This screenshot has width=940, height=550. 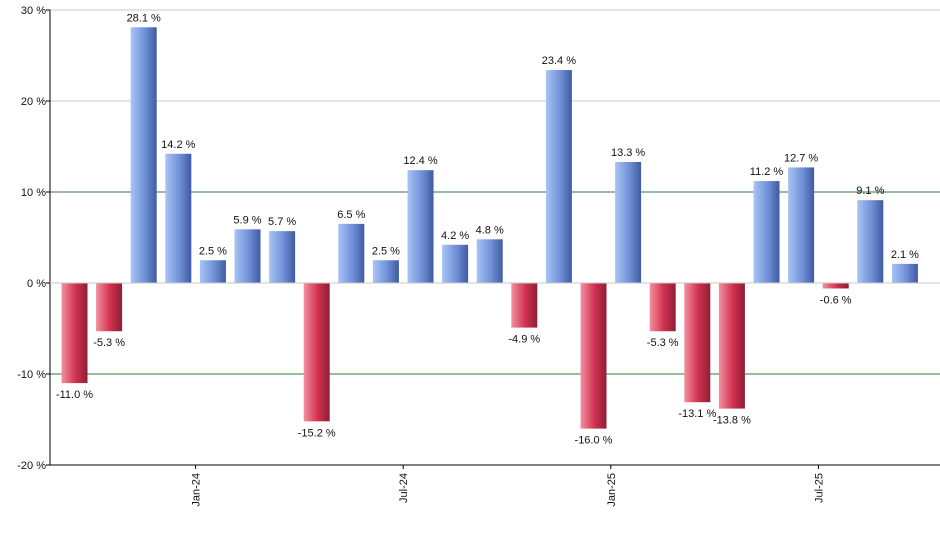 What do you see at coordinates (247, 220) in the screenshot?
I see `data-label-5: 5.9 %` at bounding box center [247, 220].